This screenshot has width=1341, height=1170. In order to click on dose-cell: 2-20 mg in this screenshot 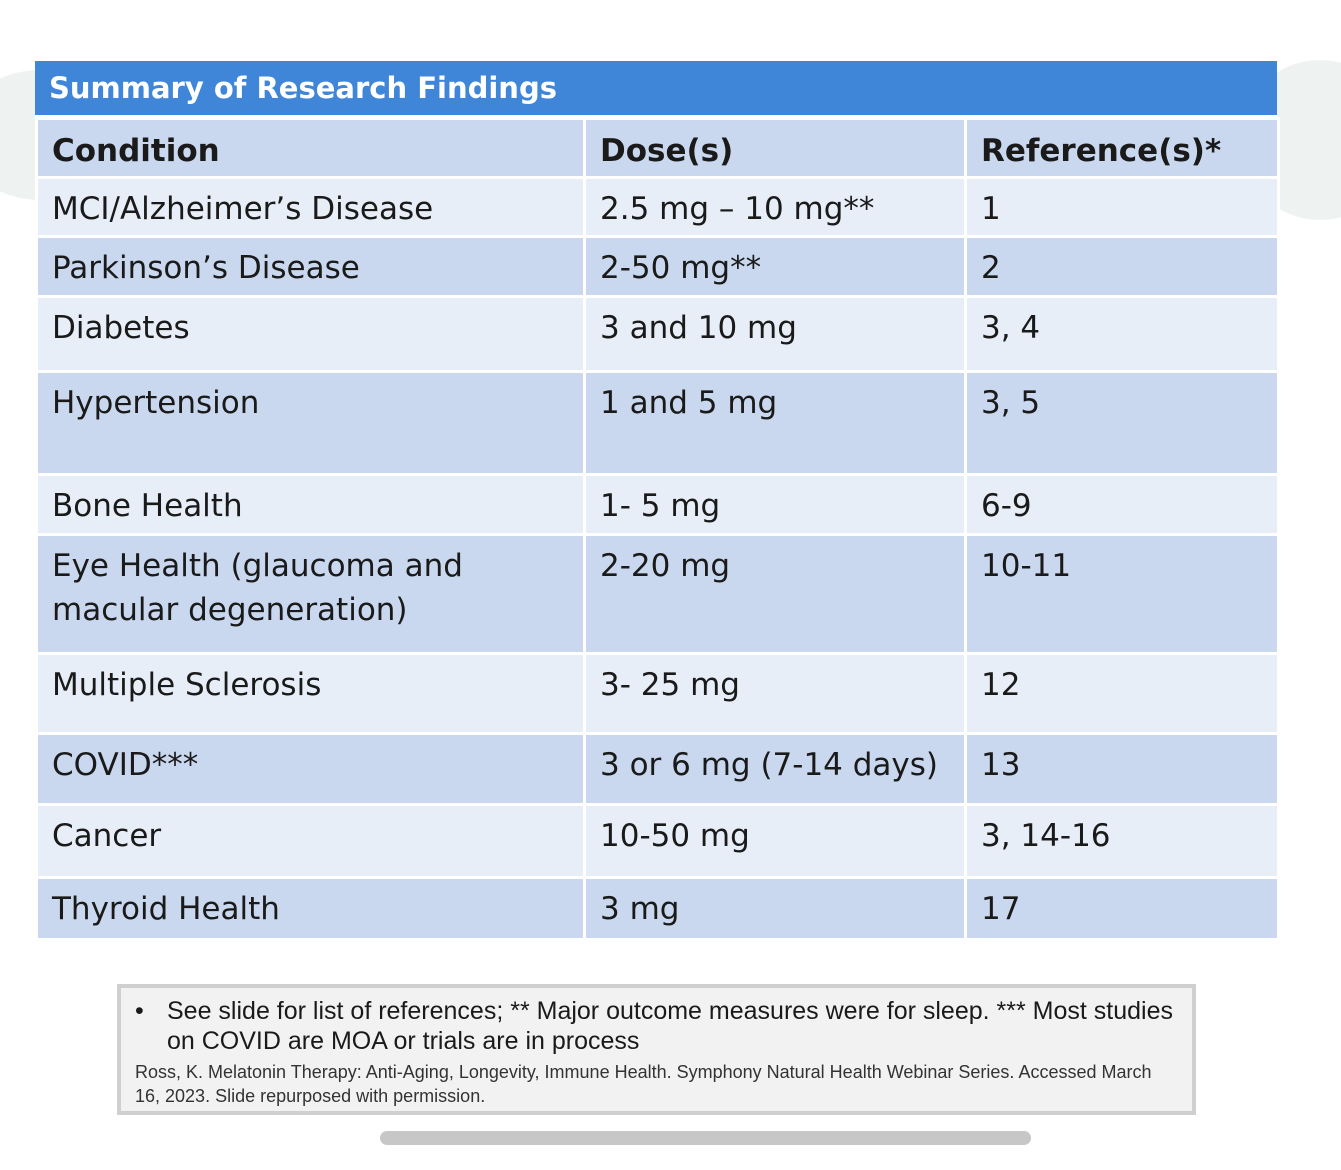, I will do `click(775, 594)`.